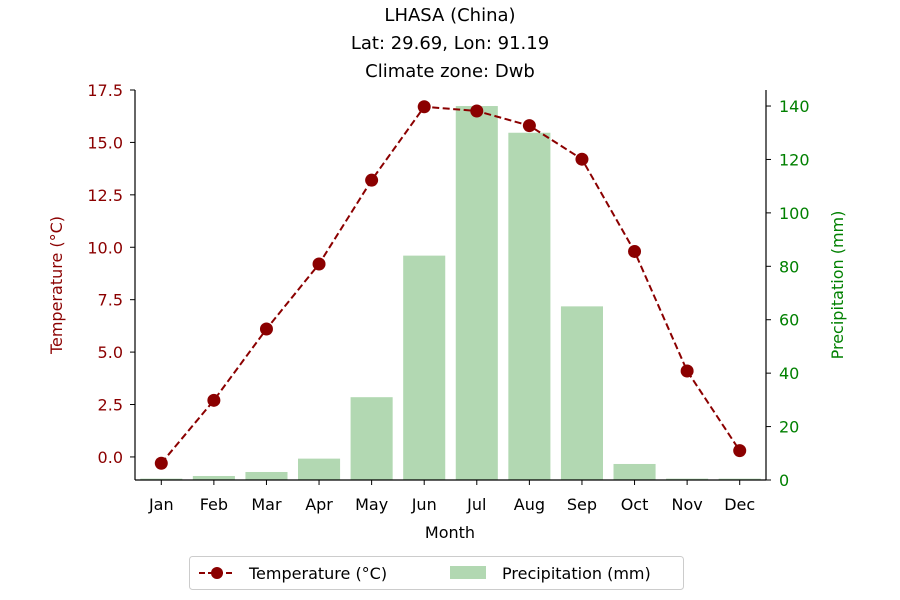 The width and height of the screenshot is (900, 600). What do you see at coordinates (161, 504) in the screenshot?
I see `x-tick-label: Jan` at bounding box center [161, 504].